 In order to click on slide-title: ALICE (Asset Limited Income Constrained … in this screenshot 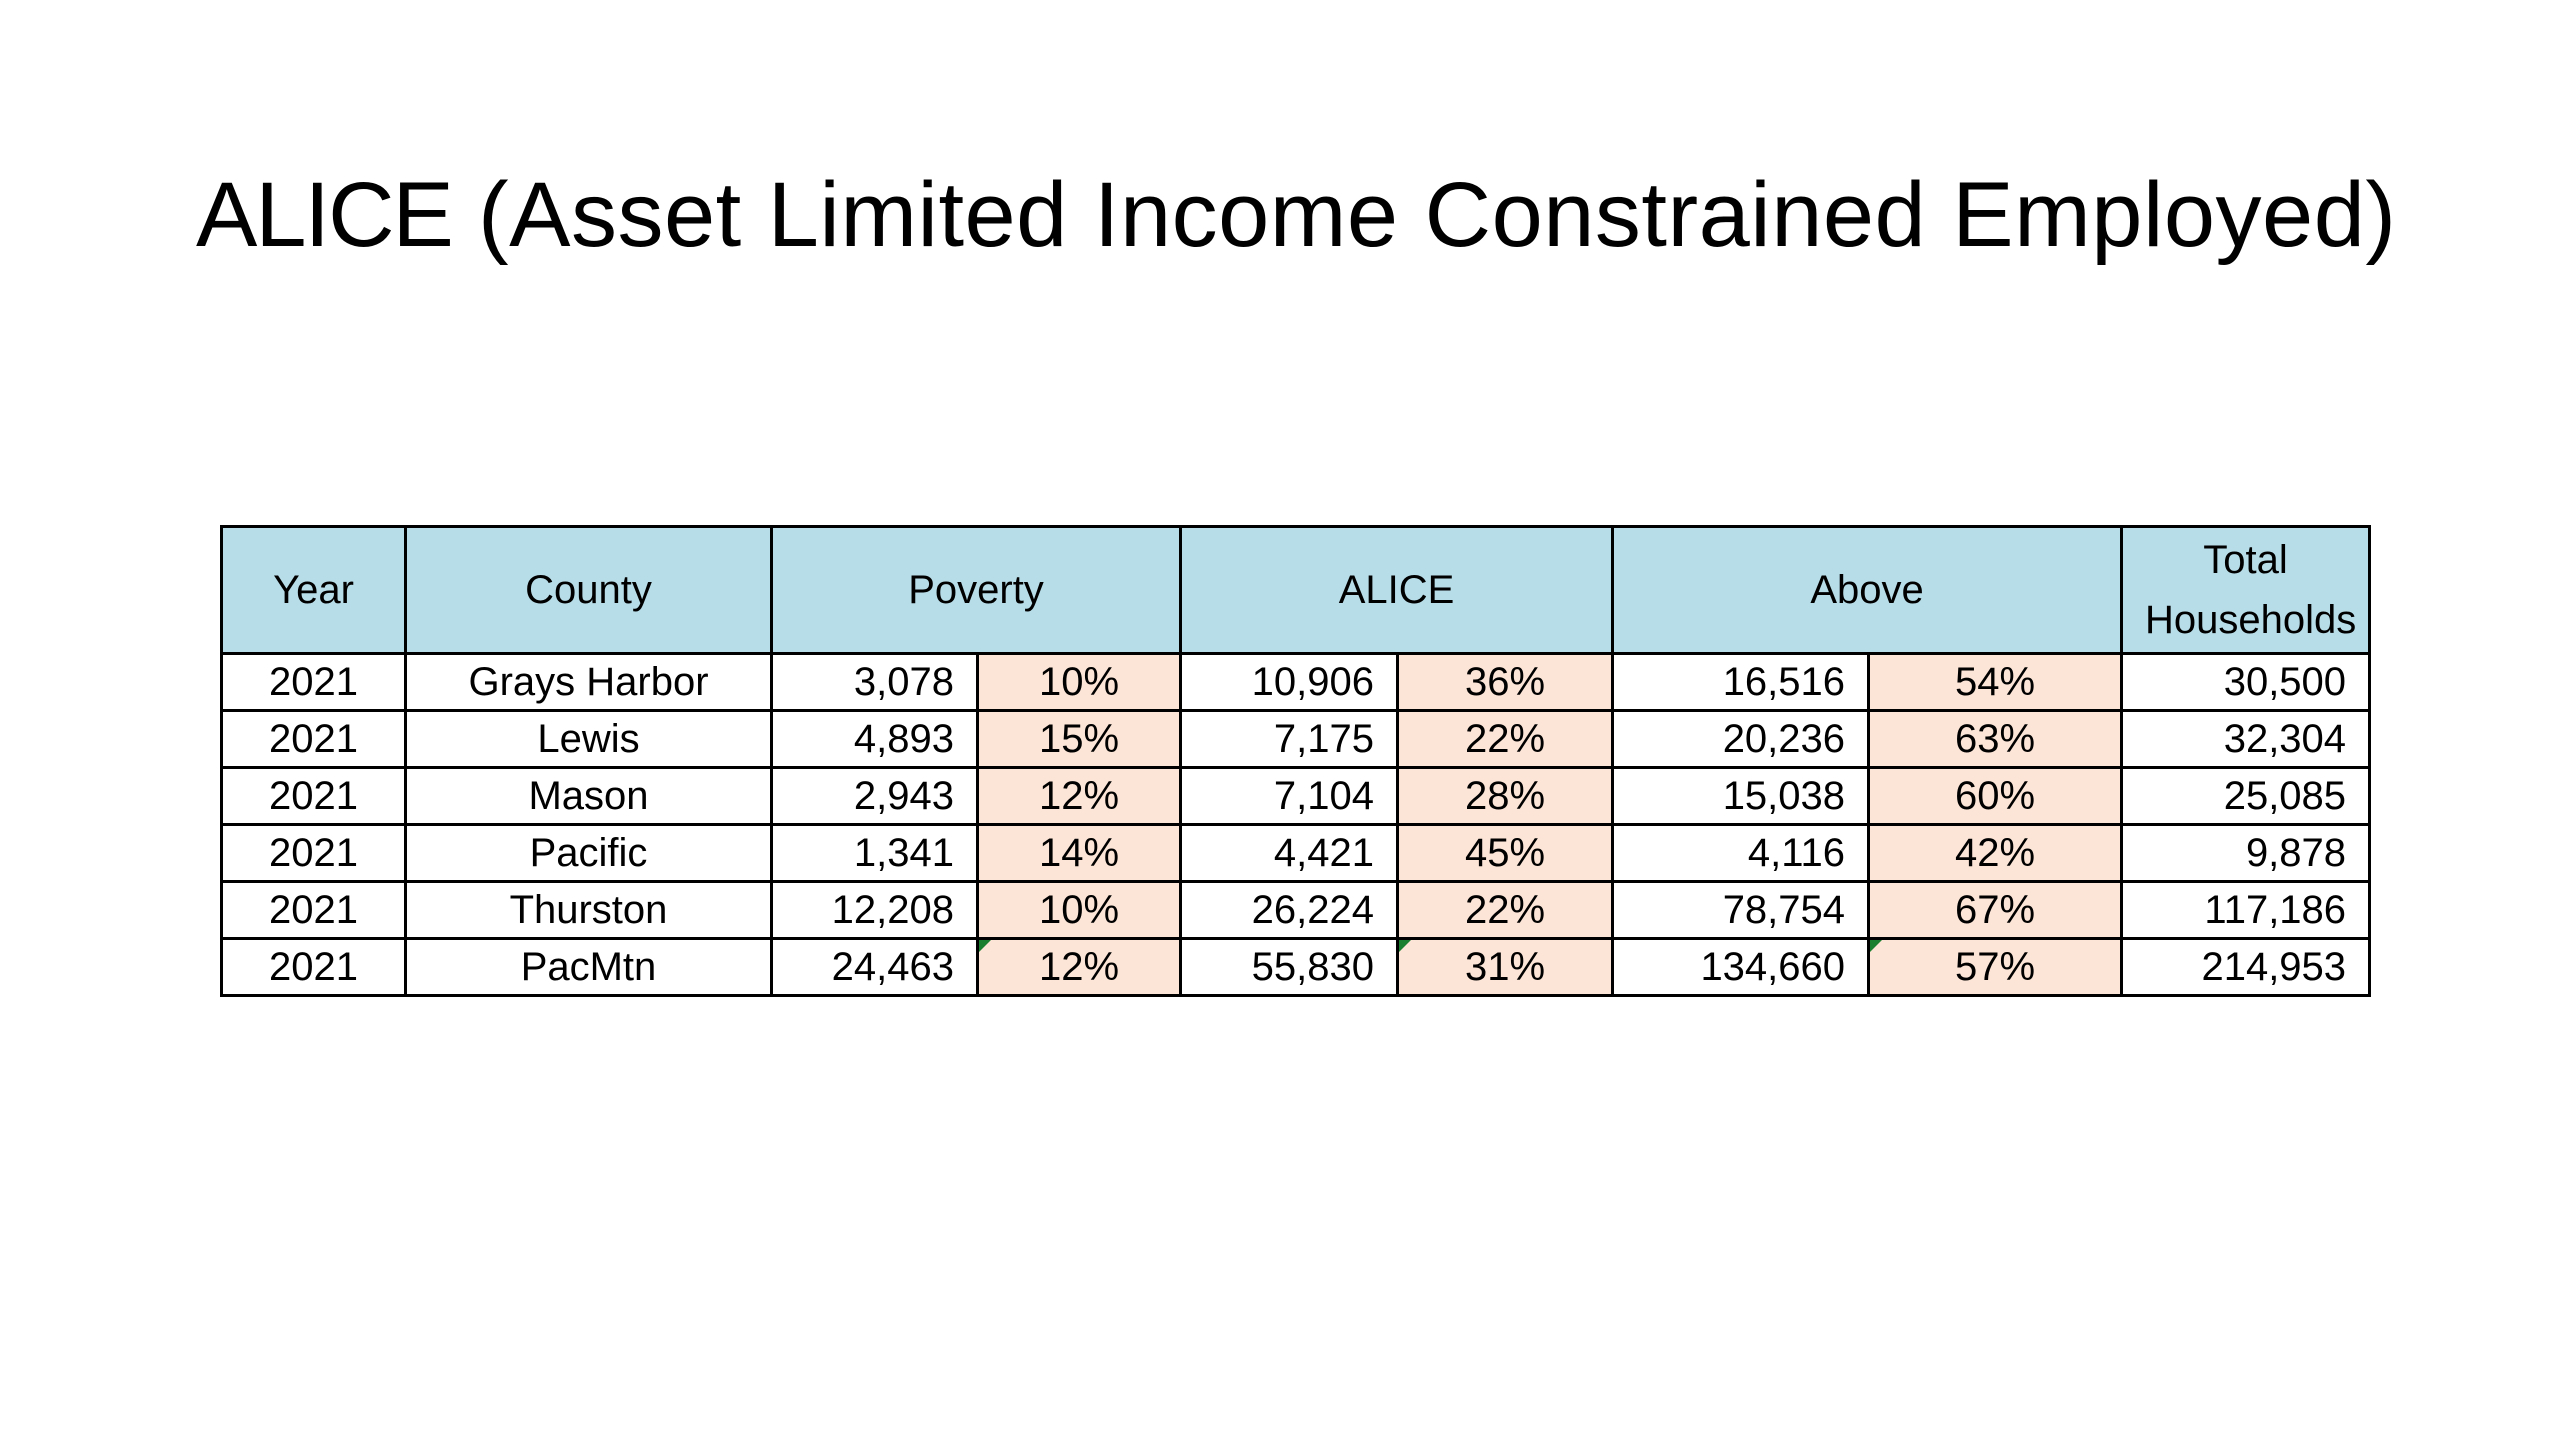, I will do `click(1296, 215)`.